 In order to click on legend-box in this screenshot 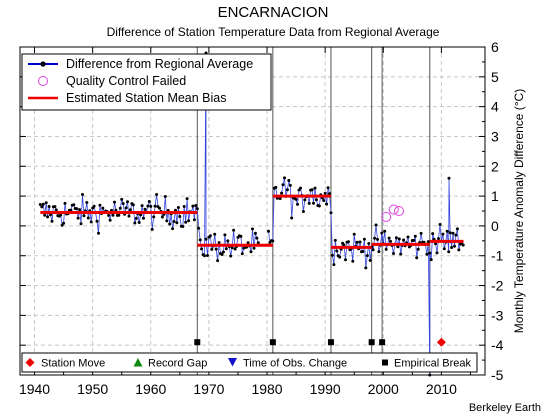, I will do `click(146, 82)`.